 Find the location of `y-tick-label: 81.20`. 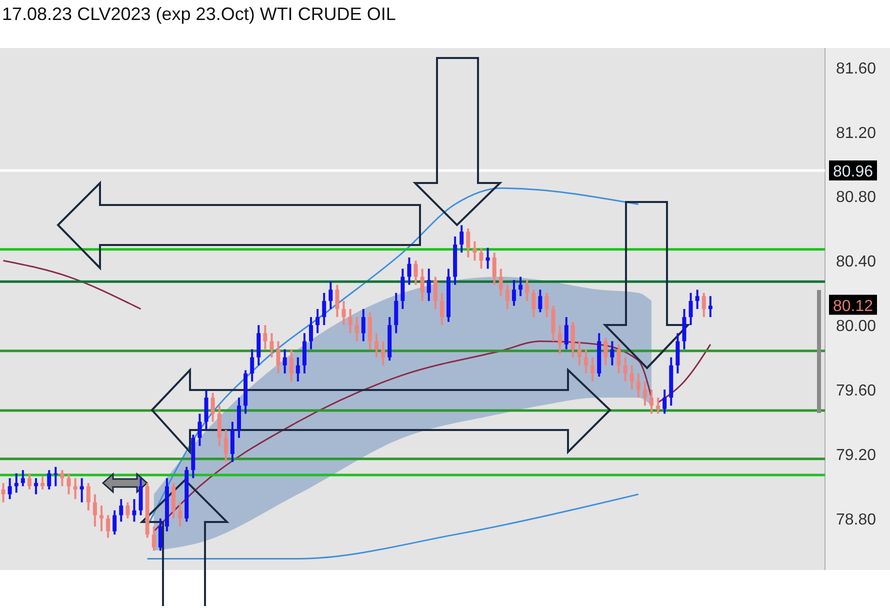

y-tick-label: 81.20 is located at coordinates (856, 133).